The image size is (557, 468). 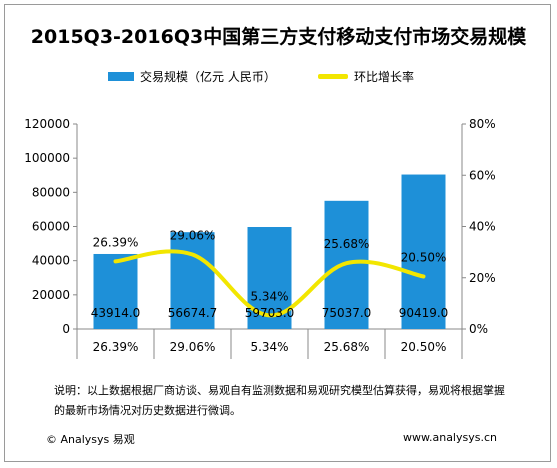 I want to click on y-left-tick-label: 20000, so click(x=51, y=295).